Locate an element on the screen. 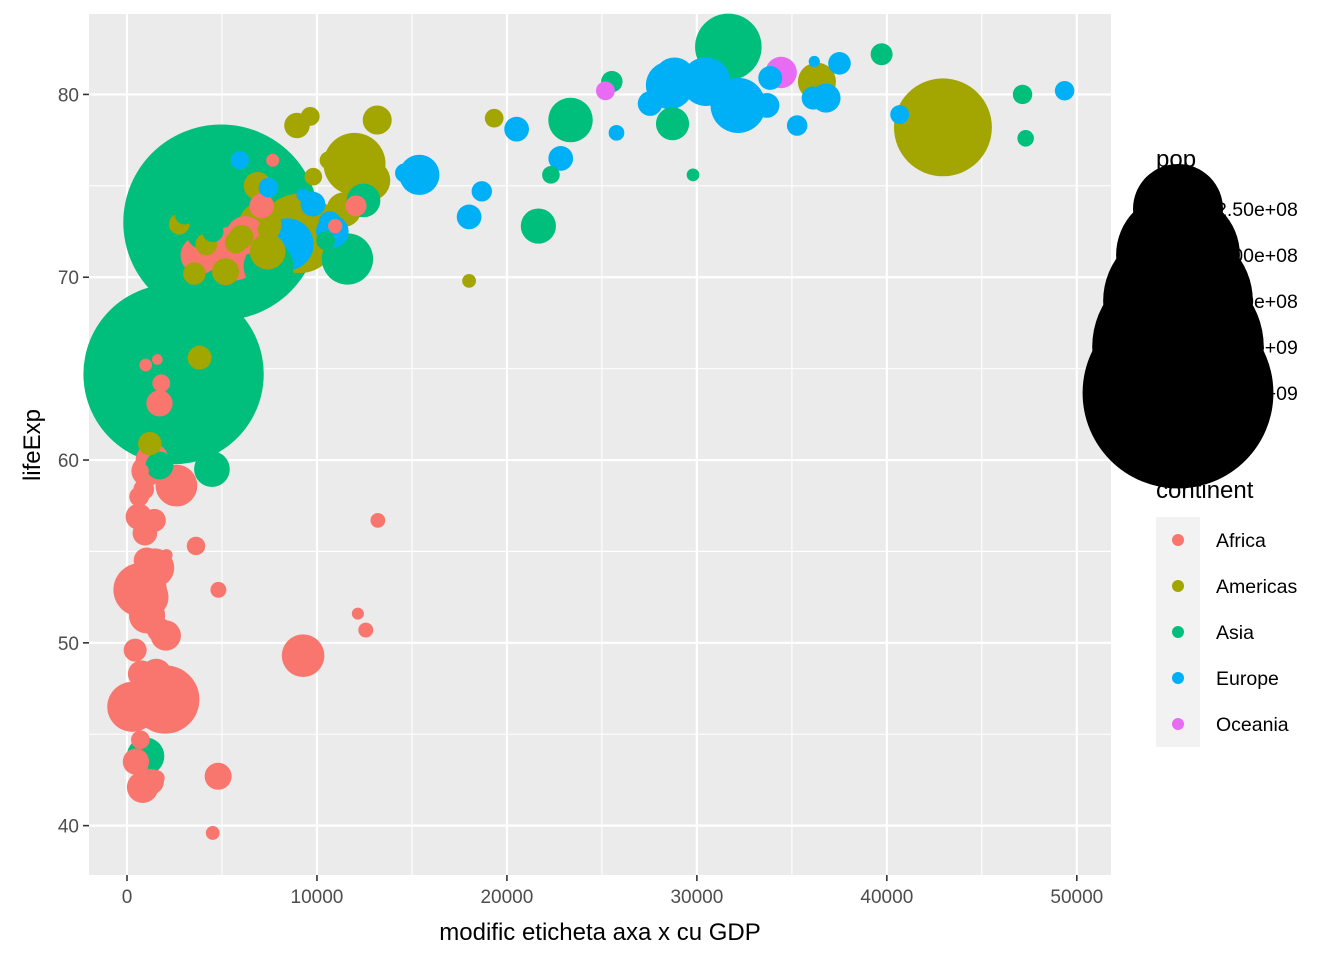 The width and height of the screenshot is (1344, 960). y-tick-label: 80 is located at coordinates (68, 95).